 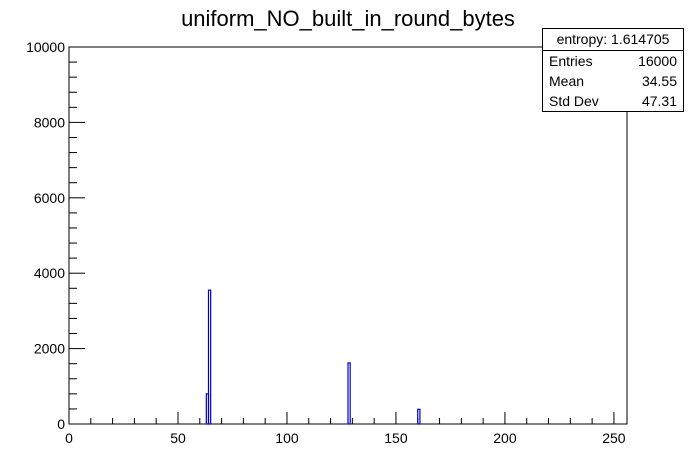 I want to click on stats-value: 47.31, so click(x=659, y=101).